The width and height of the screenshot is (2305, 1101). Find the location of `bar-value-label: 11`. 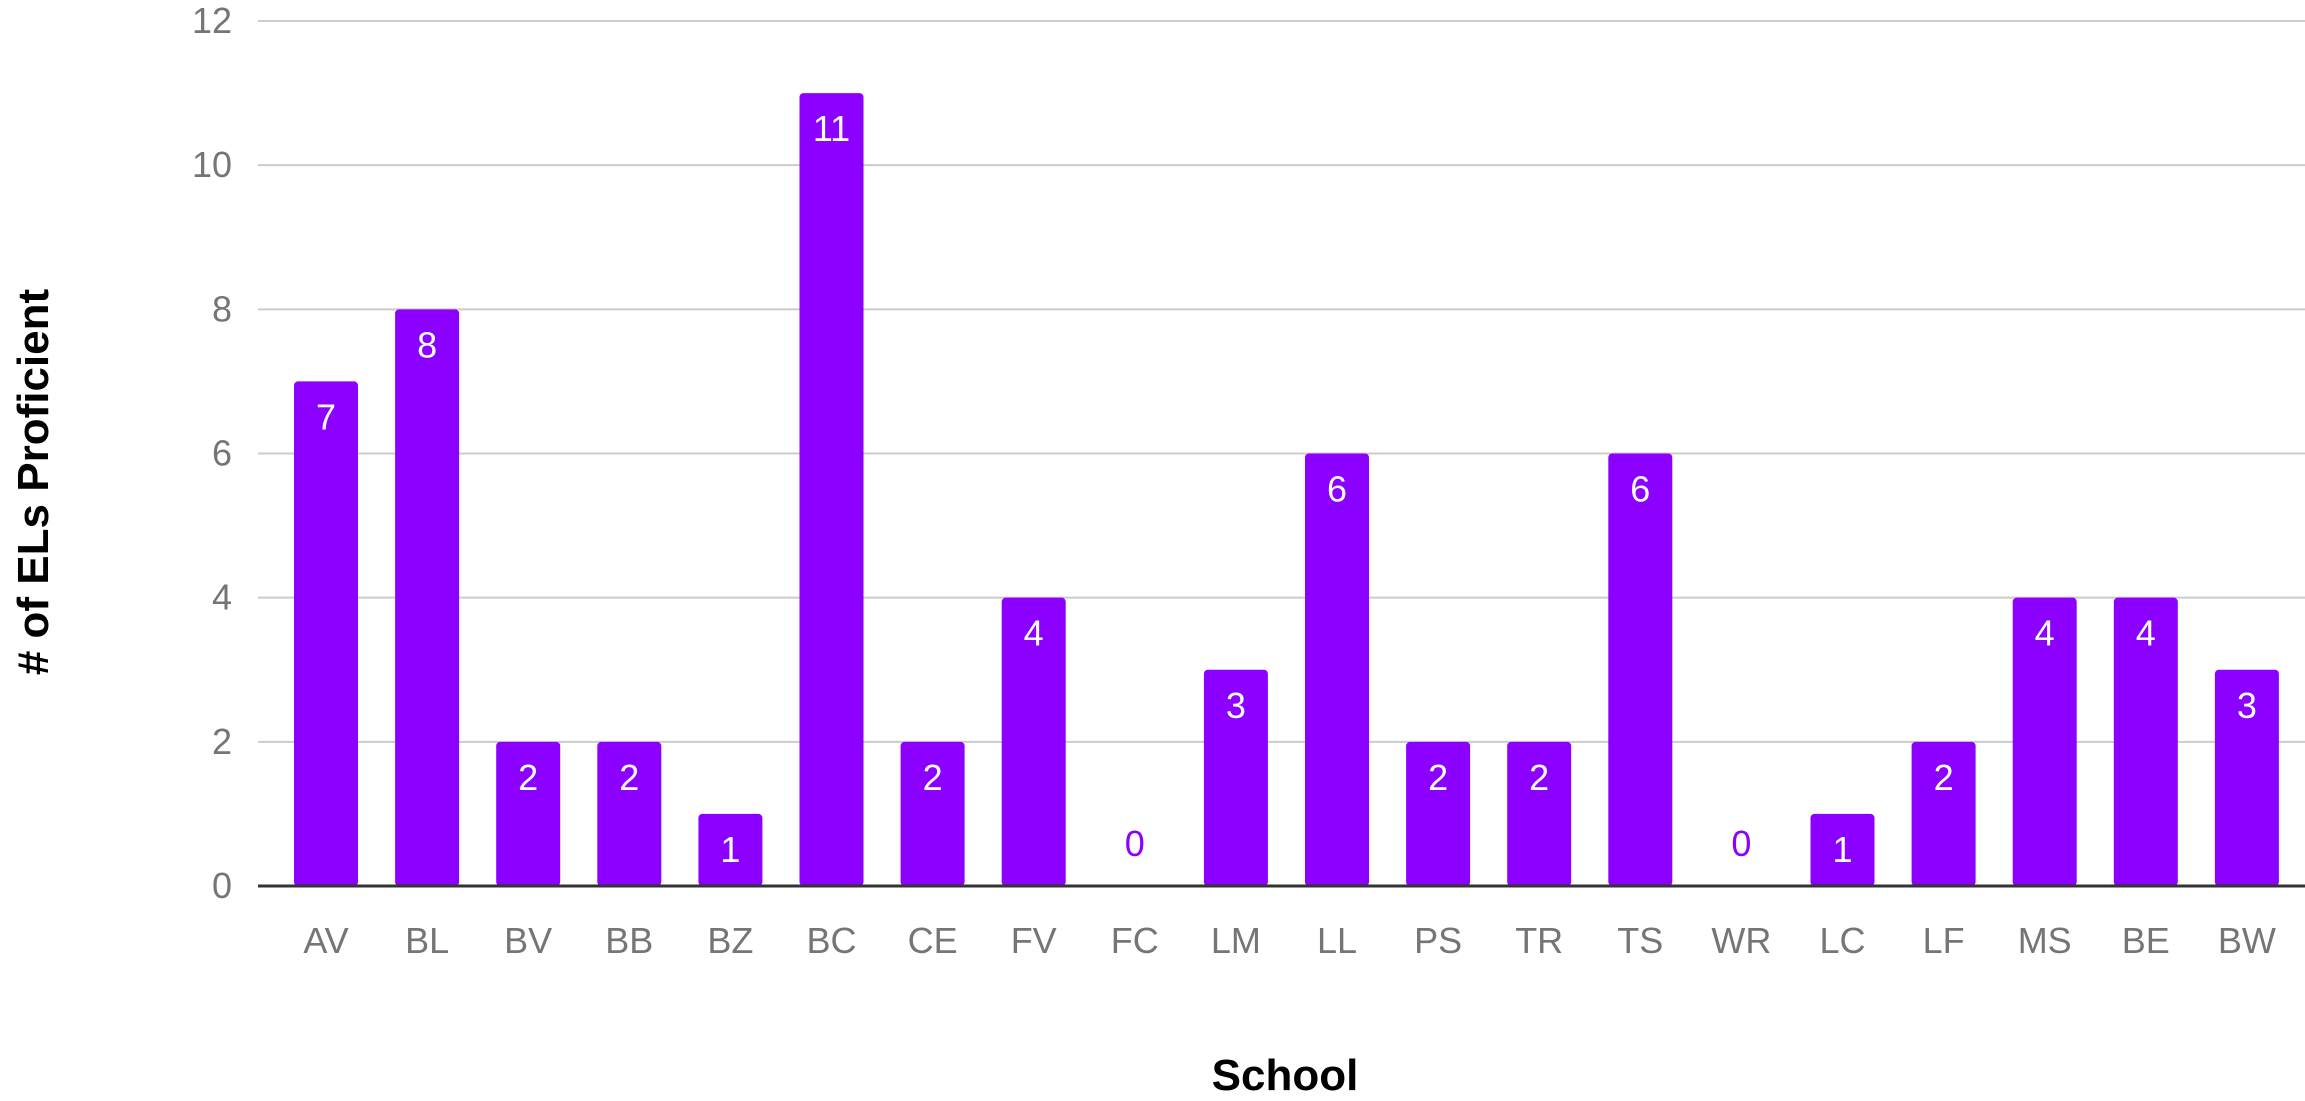

bar-value-label: 11 is located at coordinates (831, 128).